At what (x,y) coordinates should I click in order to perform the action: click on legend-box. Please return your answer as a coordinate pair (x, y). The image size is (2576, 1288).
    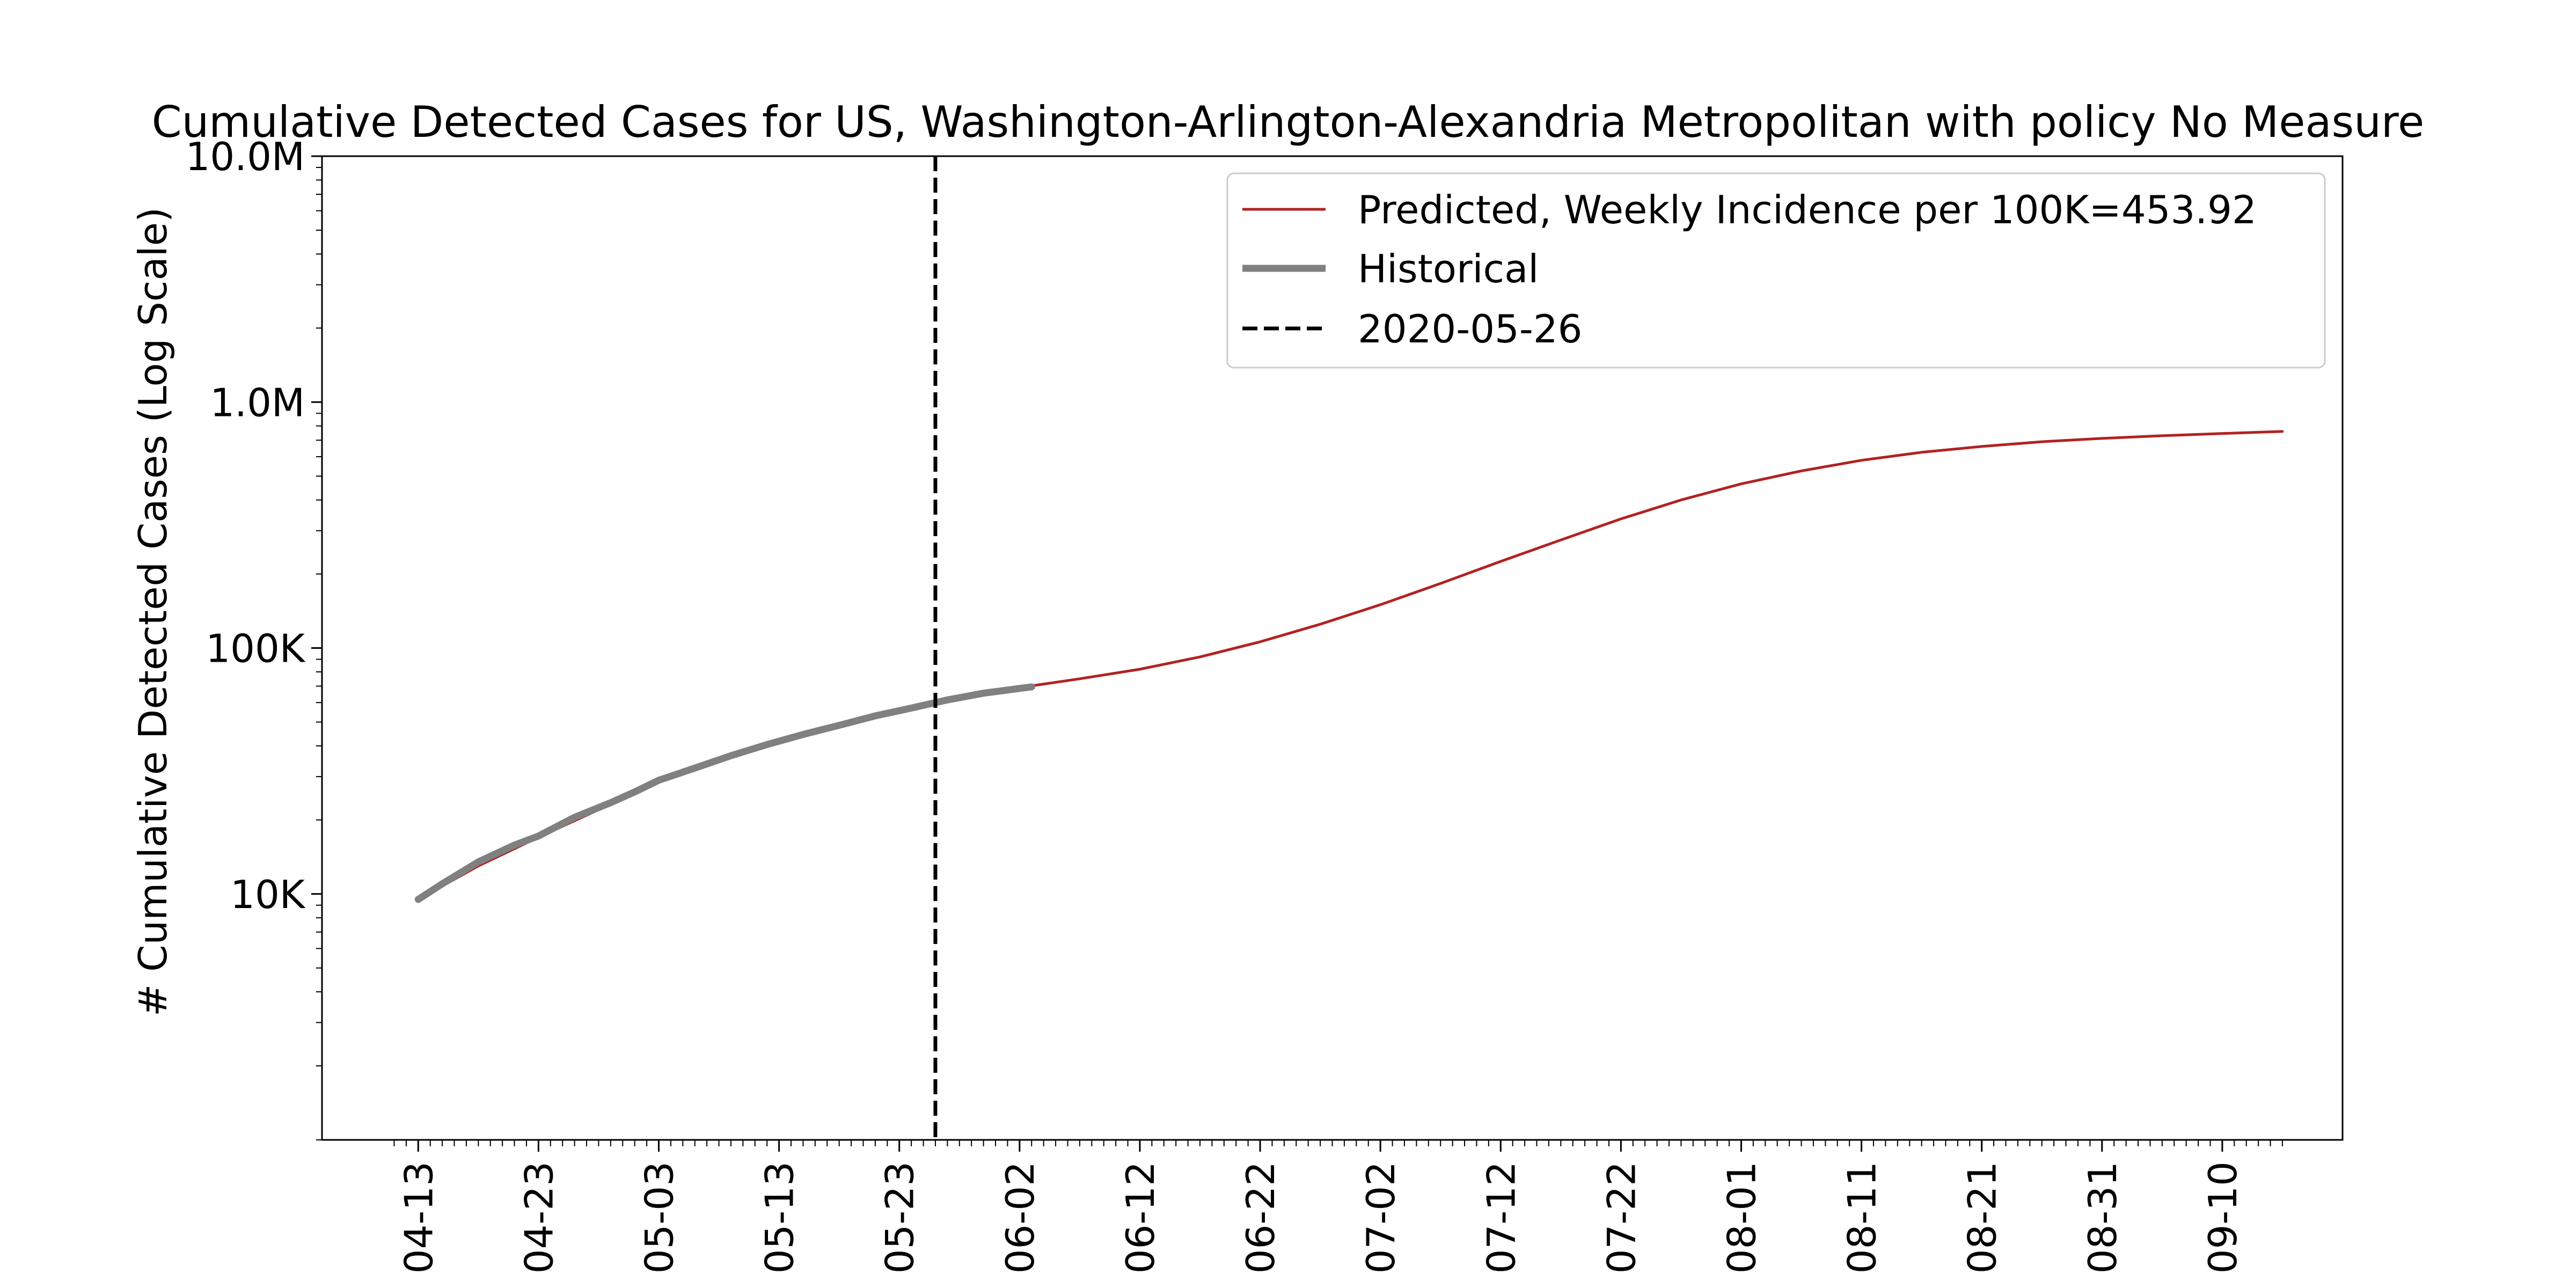
    Looking at the image, I should click on (1776, 270).